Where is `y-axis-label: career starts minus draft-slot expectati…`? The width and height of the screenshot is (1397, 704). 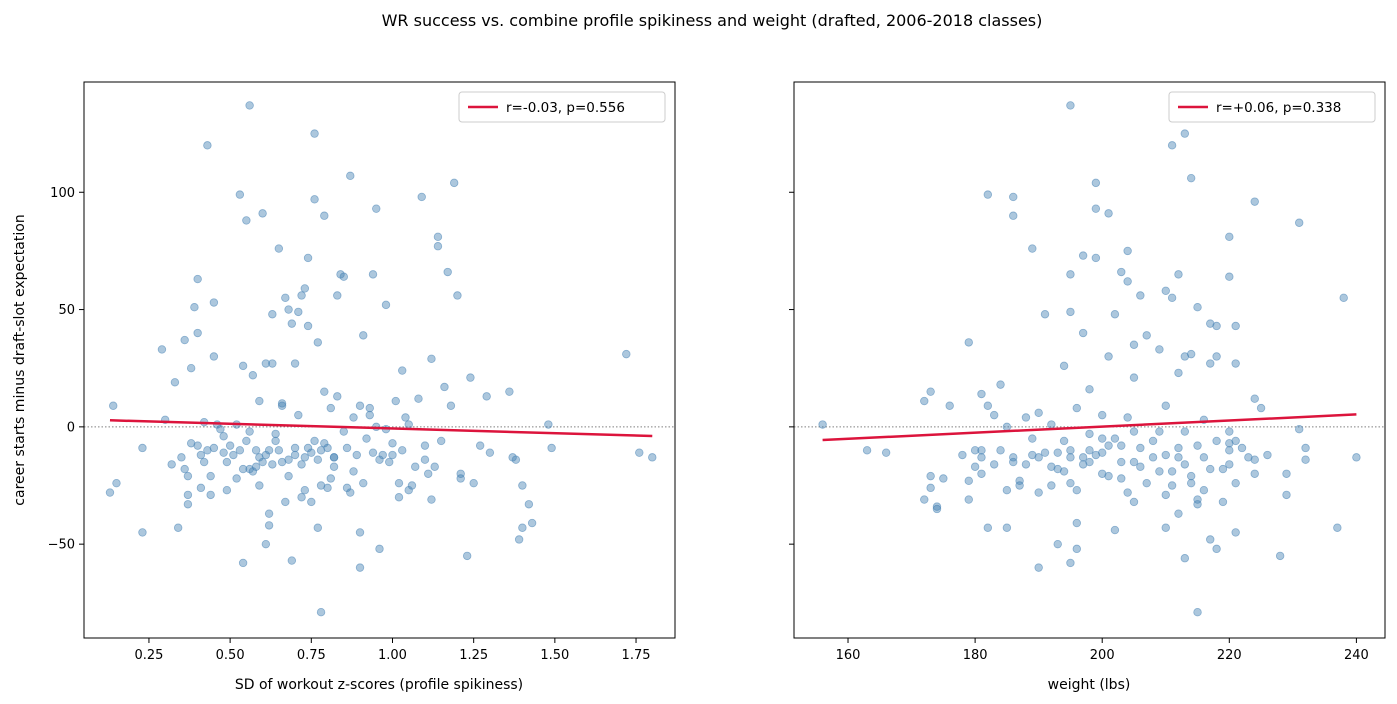
y-axis-label: career starts minus draft-slot expectati… is located at coordinates (20, 359).